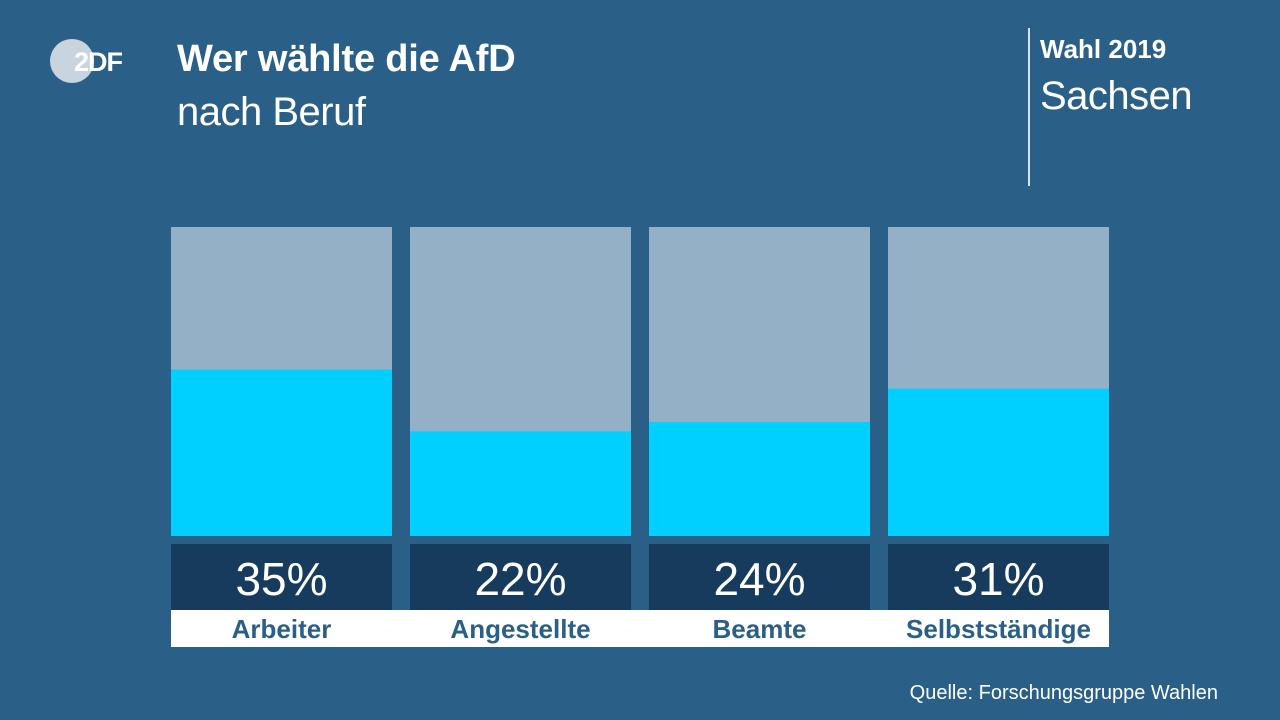 This screenshot has height=720, width=1280. Describe the element at coordinates (271, 112) in the screenshot. I see `page-subtitle: nach Beruf` at that location.